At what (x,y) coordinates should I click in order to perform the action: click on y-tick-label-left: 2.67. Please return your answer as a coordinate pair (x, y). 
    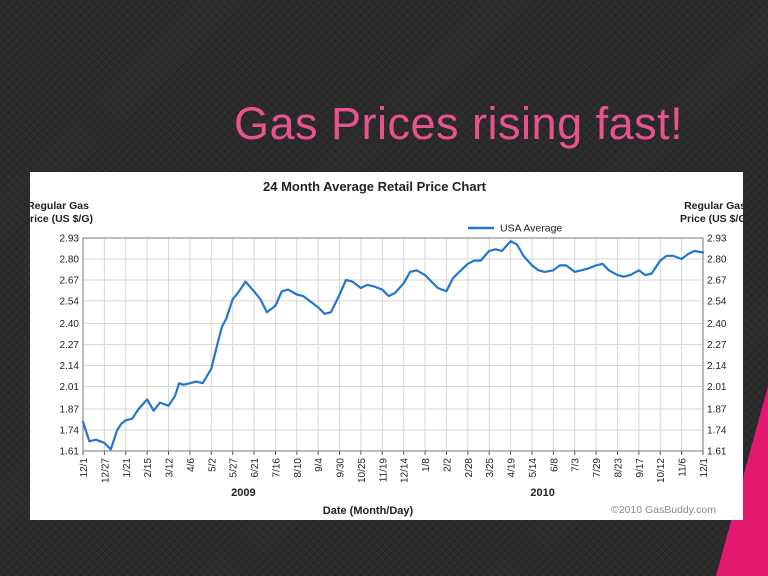
    Looking at the image, I should click on (70, 280).